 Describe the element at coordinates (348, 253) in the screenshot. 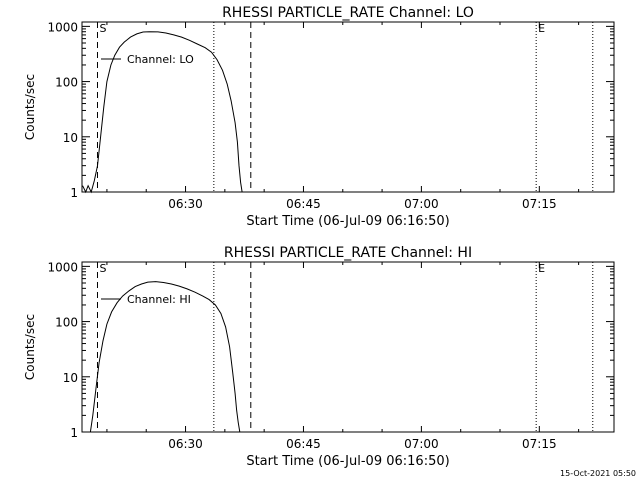

I see `chart-title-hi: RHESSI PARTICLE_RATE Channel: HI` at that location.